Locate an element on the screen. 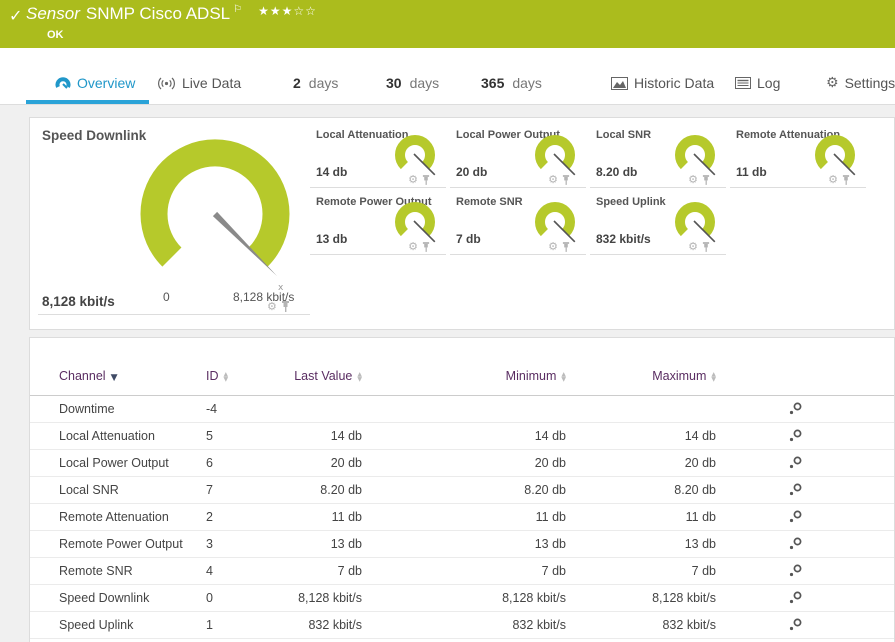 Image resolution: width=895 pixels, height=642 pixels. tab-live-data: Live Data is located at coordinates (199, 83).